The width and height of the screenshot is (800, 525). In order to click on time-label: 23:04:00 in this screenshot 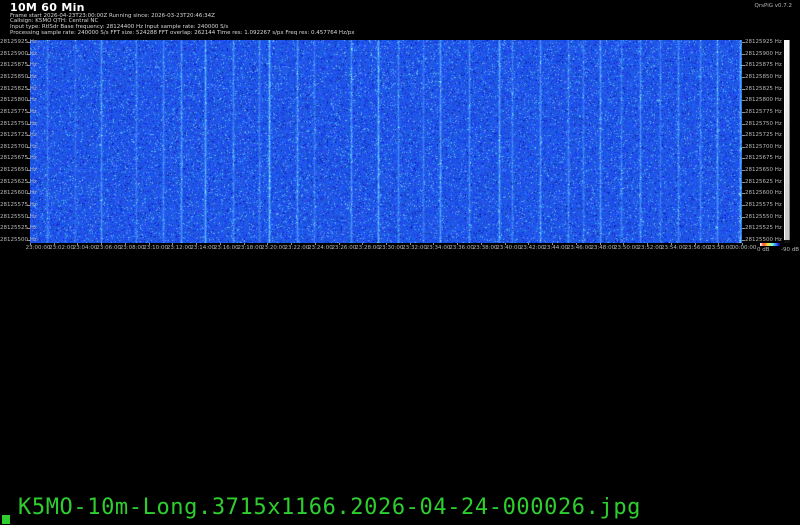, I will do `click(85, 248)`.